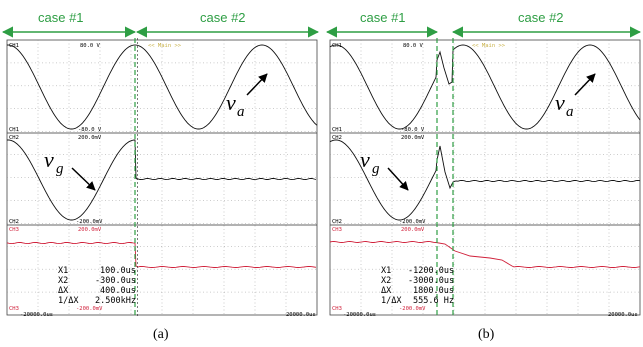 The width and height of the screenshot is (643, 347). What do you see at coordinates (433, 301) in the screenshot?
I see `cursor-val-inv-b: 555.6 Hz` at bounding box center [433, 301].